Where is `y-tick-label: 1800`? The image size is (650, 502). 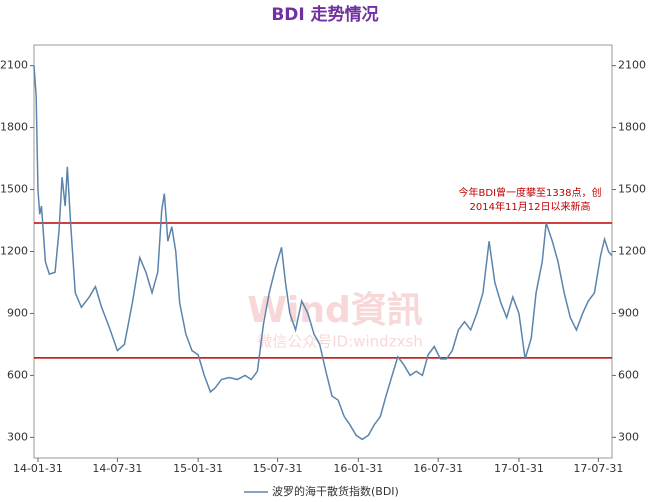 y-tick-label: 1800 is located at coordinates (14, 127).